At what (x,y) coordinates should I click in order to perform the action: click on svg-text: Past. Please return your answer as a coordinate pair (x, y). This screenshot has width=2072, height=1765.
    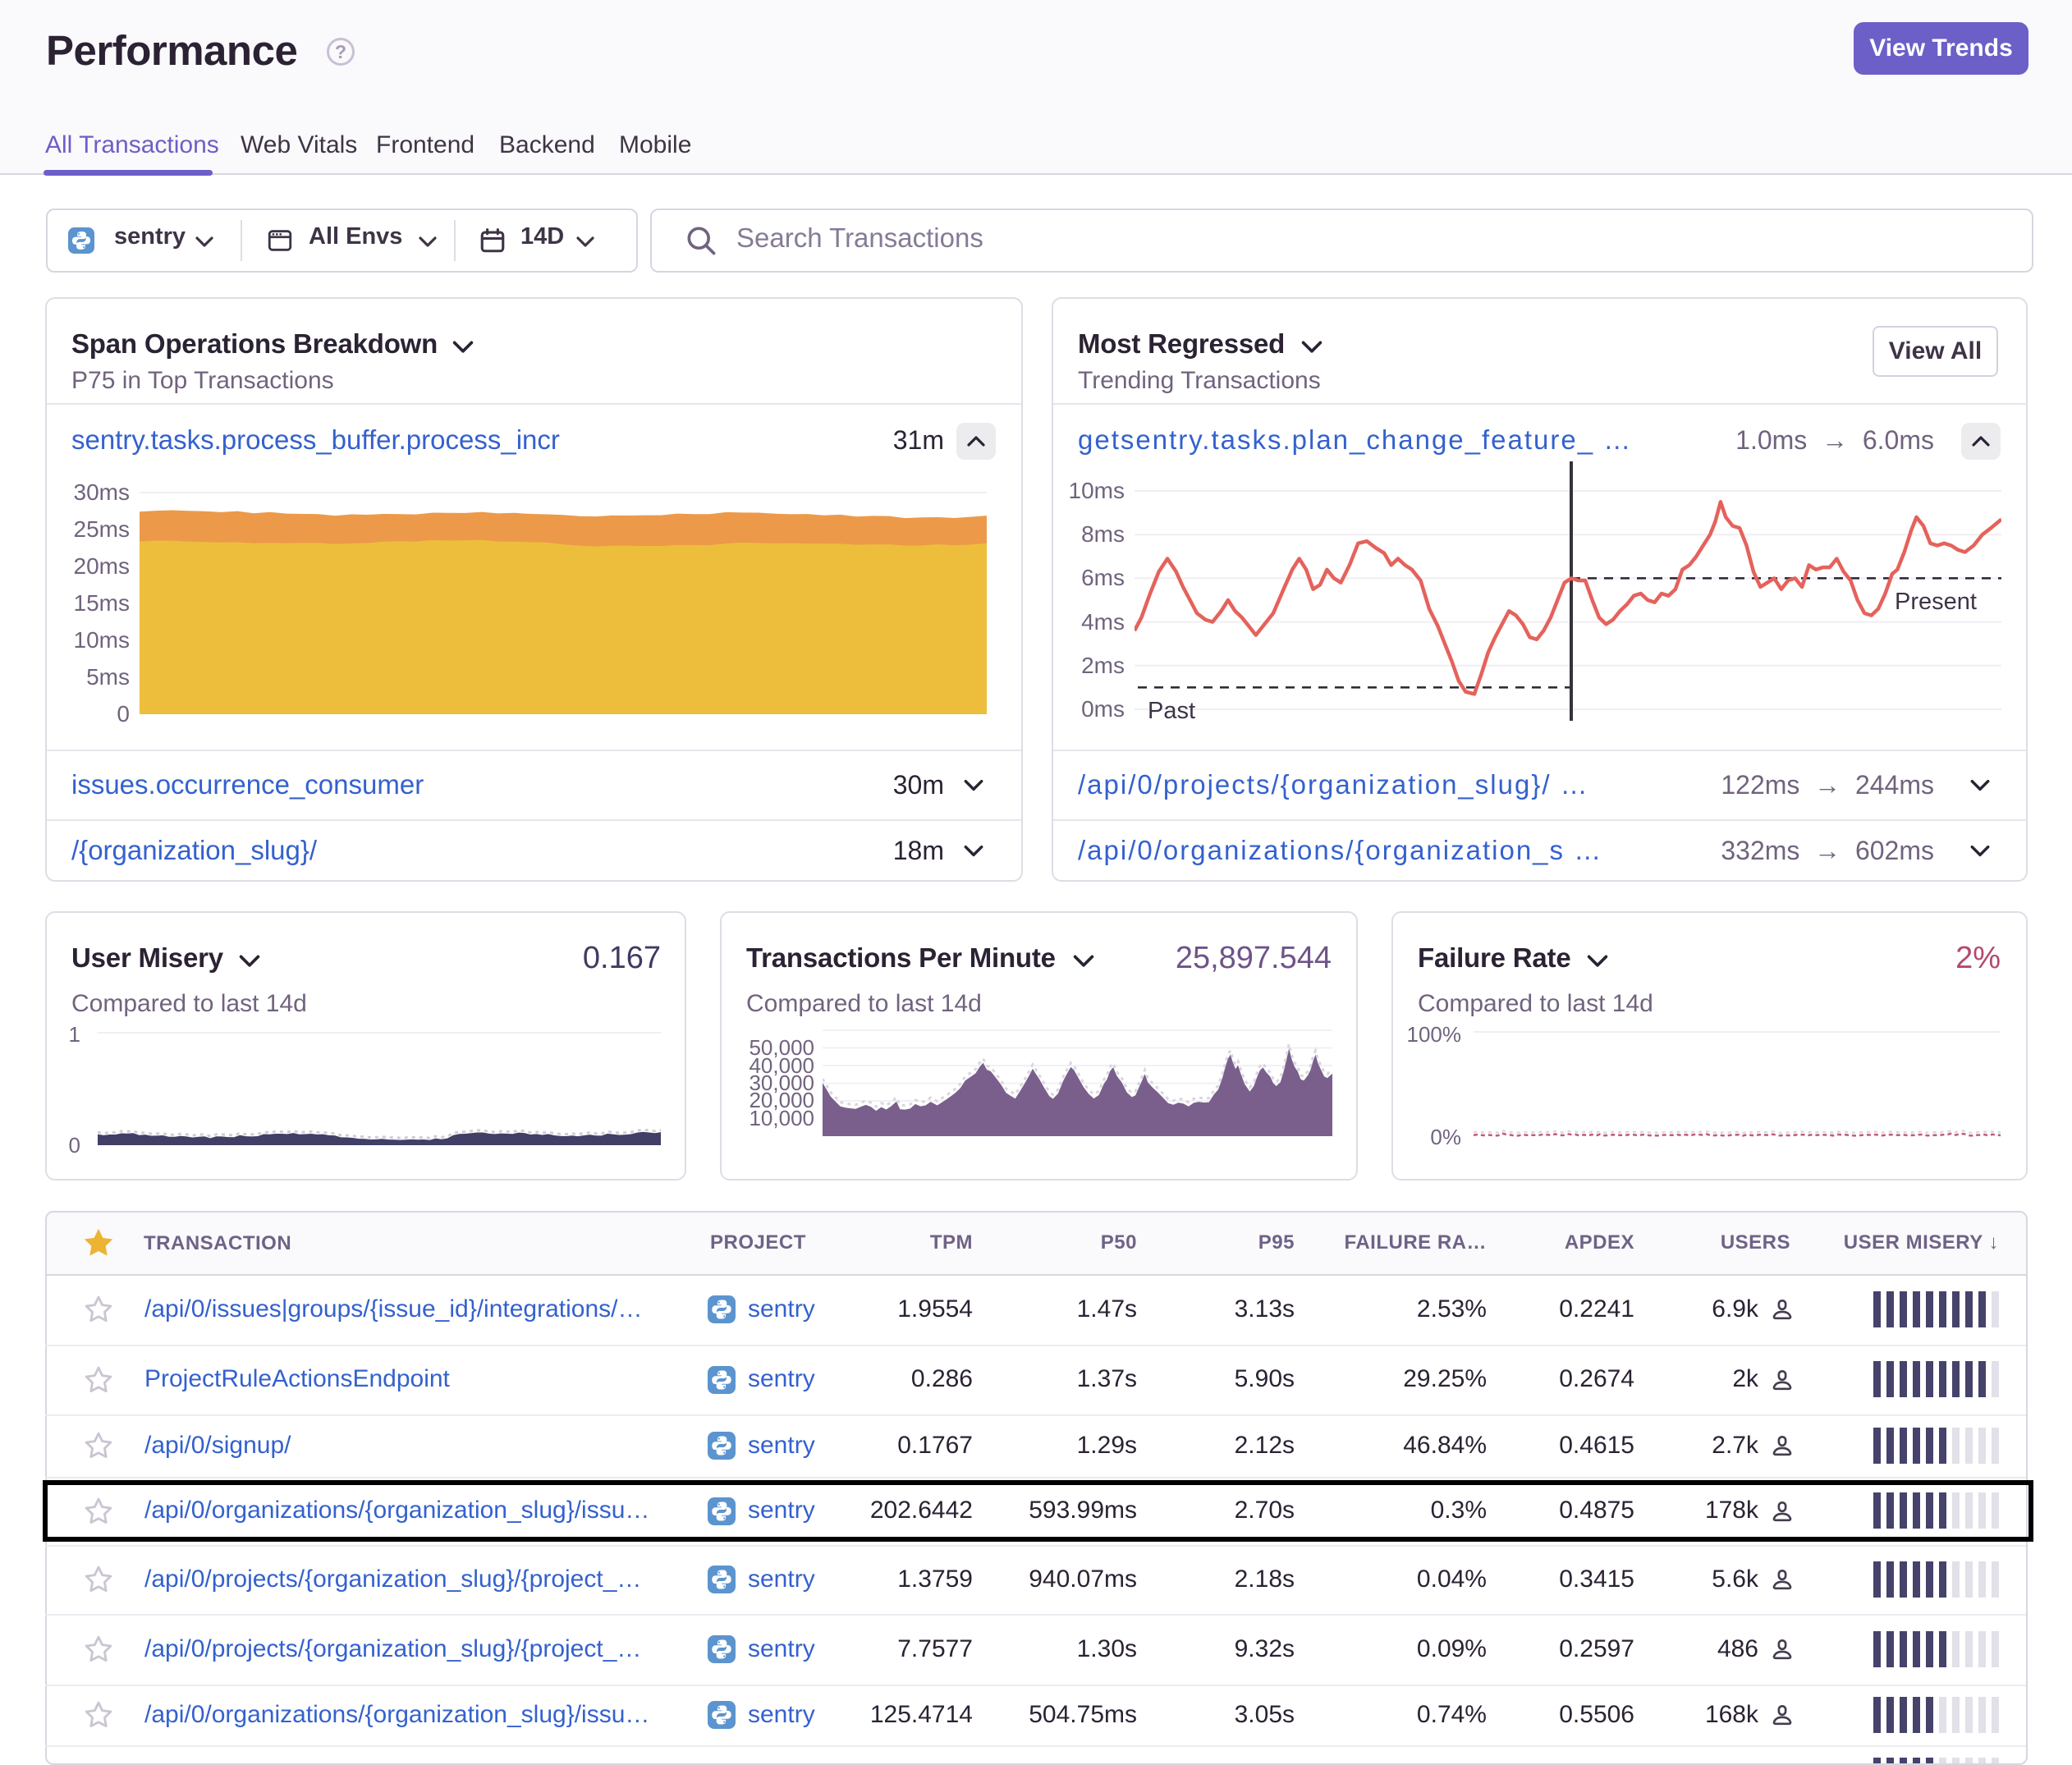
    Looking at the image, I should click on (1171, 711).